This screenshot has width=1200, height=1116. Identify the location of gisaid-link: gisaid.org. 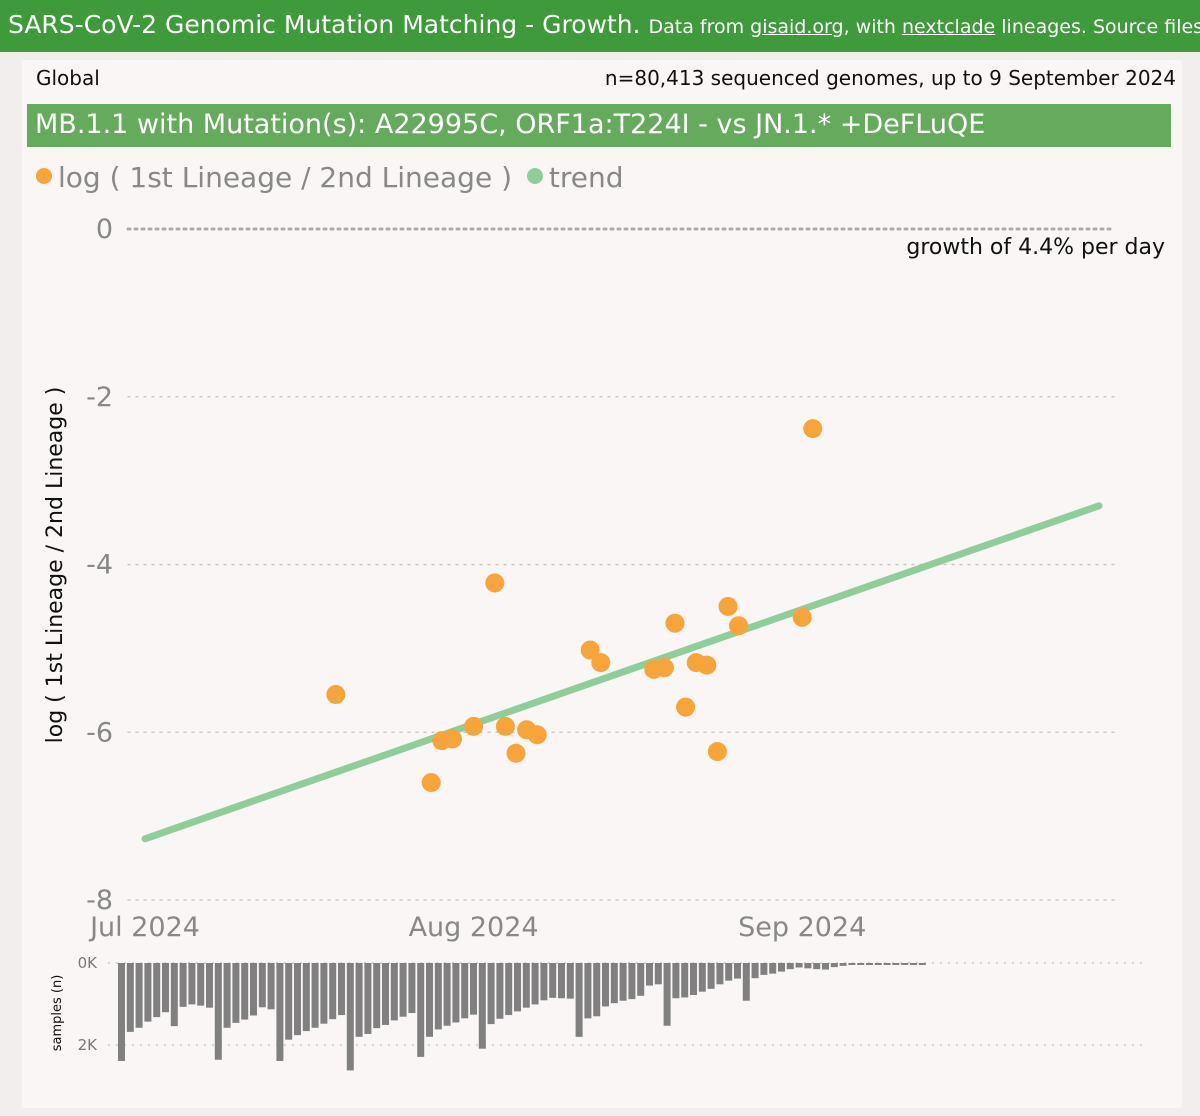
(797, 27).